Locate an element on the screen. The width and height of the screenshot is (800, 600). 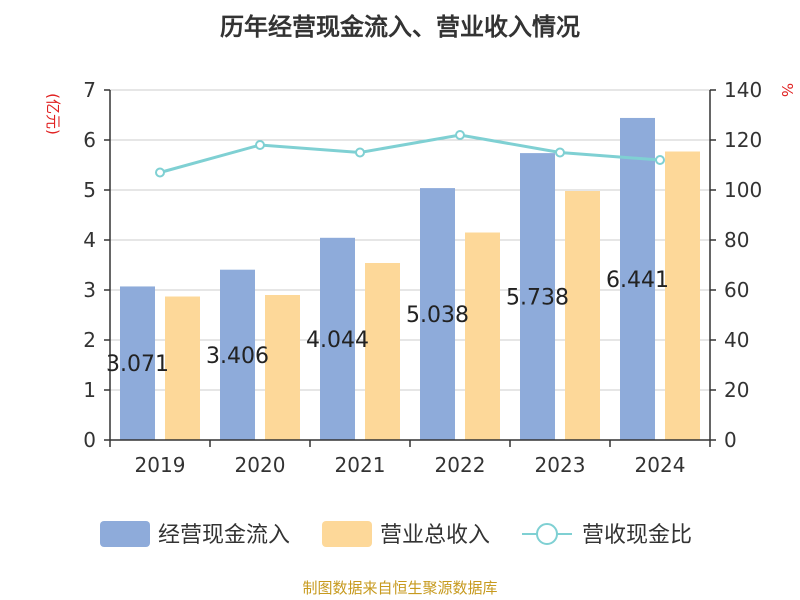
x-tick-label: 2023 is located at coordinates (560, 465).